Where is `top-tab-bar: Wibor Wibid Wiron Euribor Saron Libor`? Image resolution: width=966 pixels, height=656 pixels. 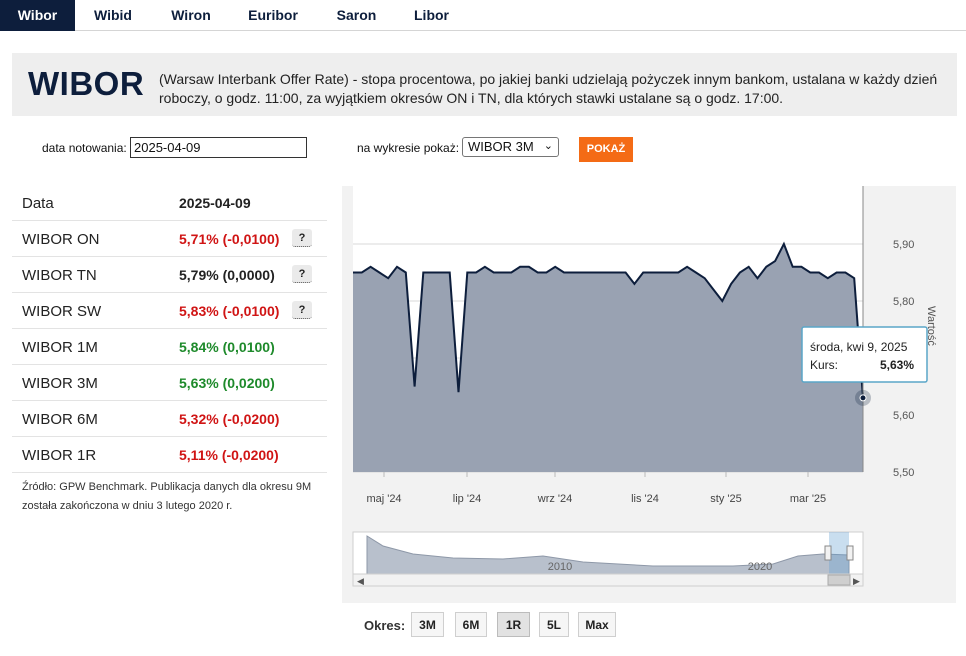
top-tab-bar: Wibor Wibid Wiron Euribor Saron Libor is located at coordinates (483, 15).